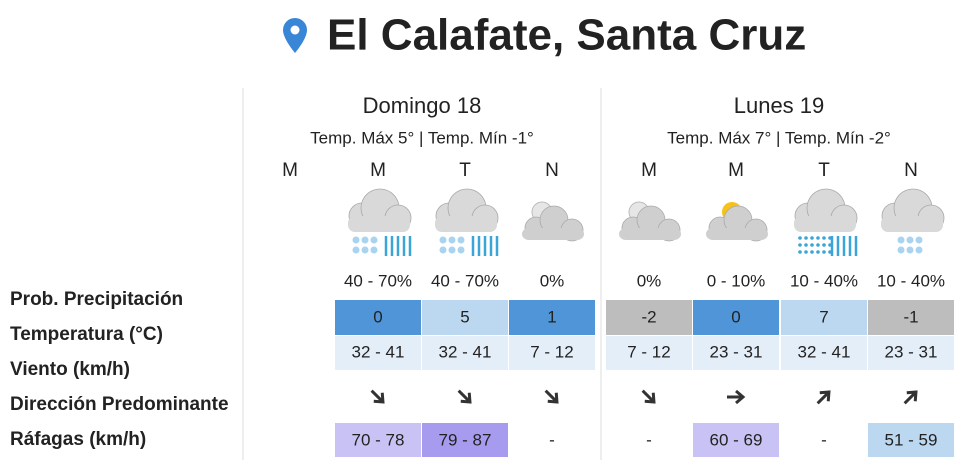 This screenshot has width=980, height=460. I want to click on gusts: 51 - 59, so click(911, 439).